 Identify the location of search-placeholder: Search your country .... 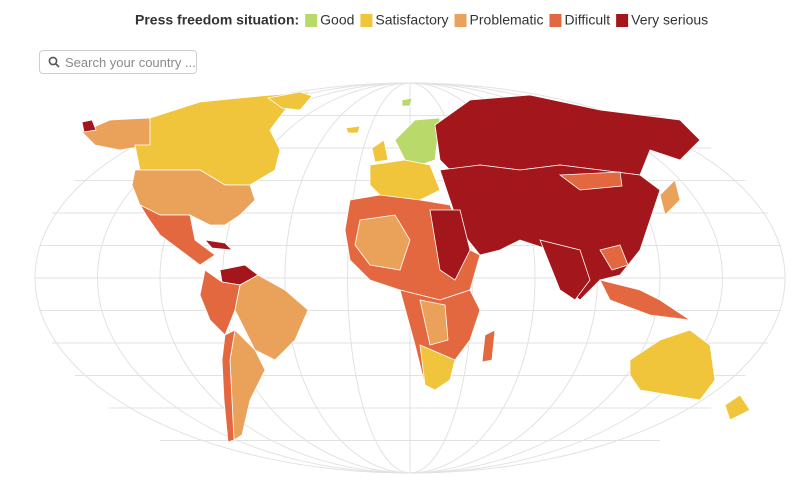
(130, 62).